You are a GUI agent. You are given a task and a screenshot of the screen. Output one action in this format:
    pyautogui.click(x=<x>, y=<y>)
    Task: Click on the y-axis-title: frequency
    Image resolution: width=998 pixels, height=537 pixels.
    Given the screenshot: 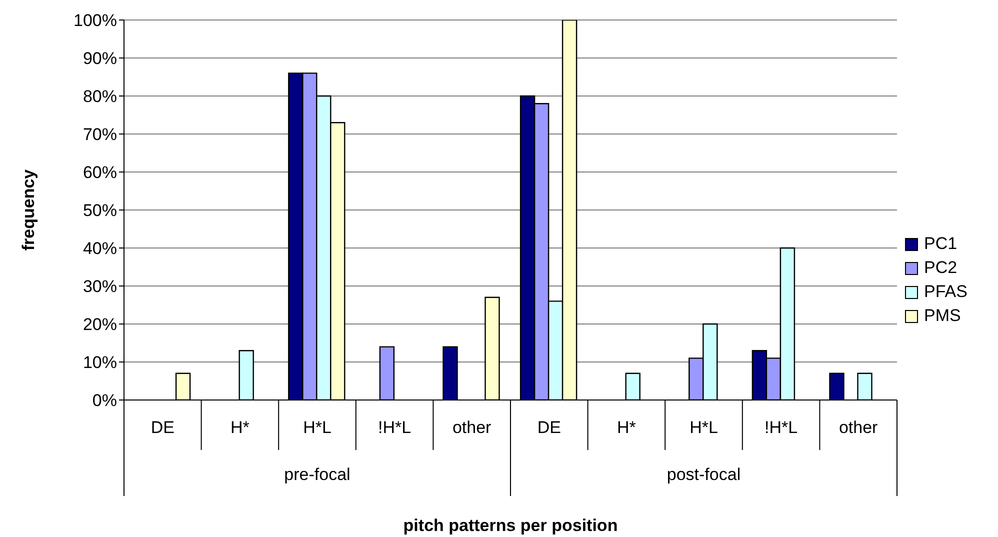 What is the action you would take?
    pyautogui.click(x=28, y=209)
    